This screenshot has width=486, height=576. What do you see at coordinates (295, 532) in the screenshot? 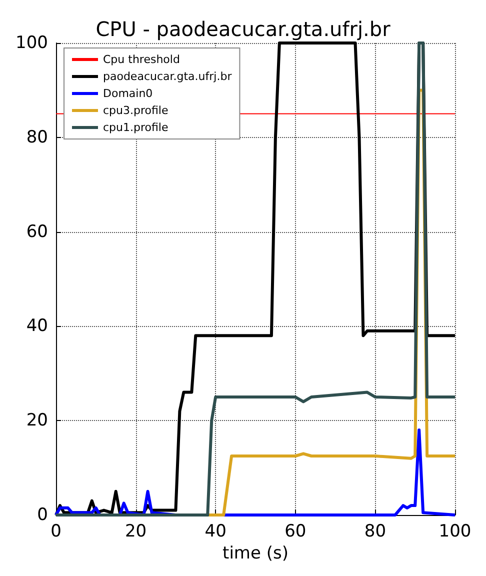
I see `x-tick-label: 60` at bounding box center [295, 532].